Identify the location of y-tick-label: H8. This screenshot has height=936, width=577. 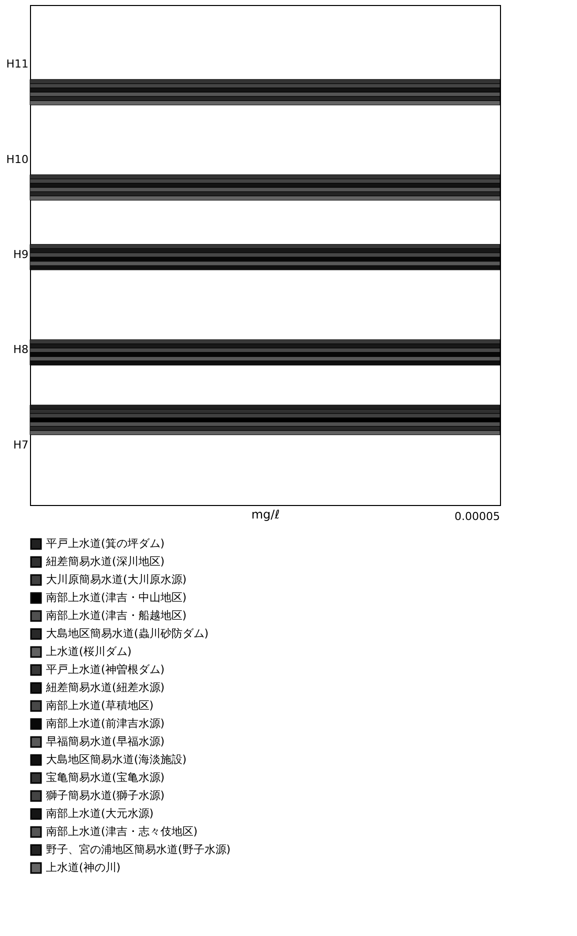
(20, 349).